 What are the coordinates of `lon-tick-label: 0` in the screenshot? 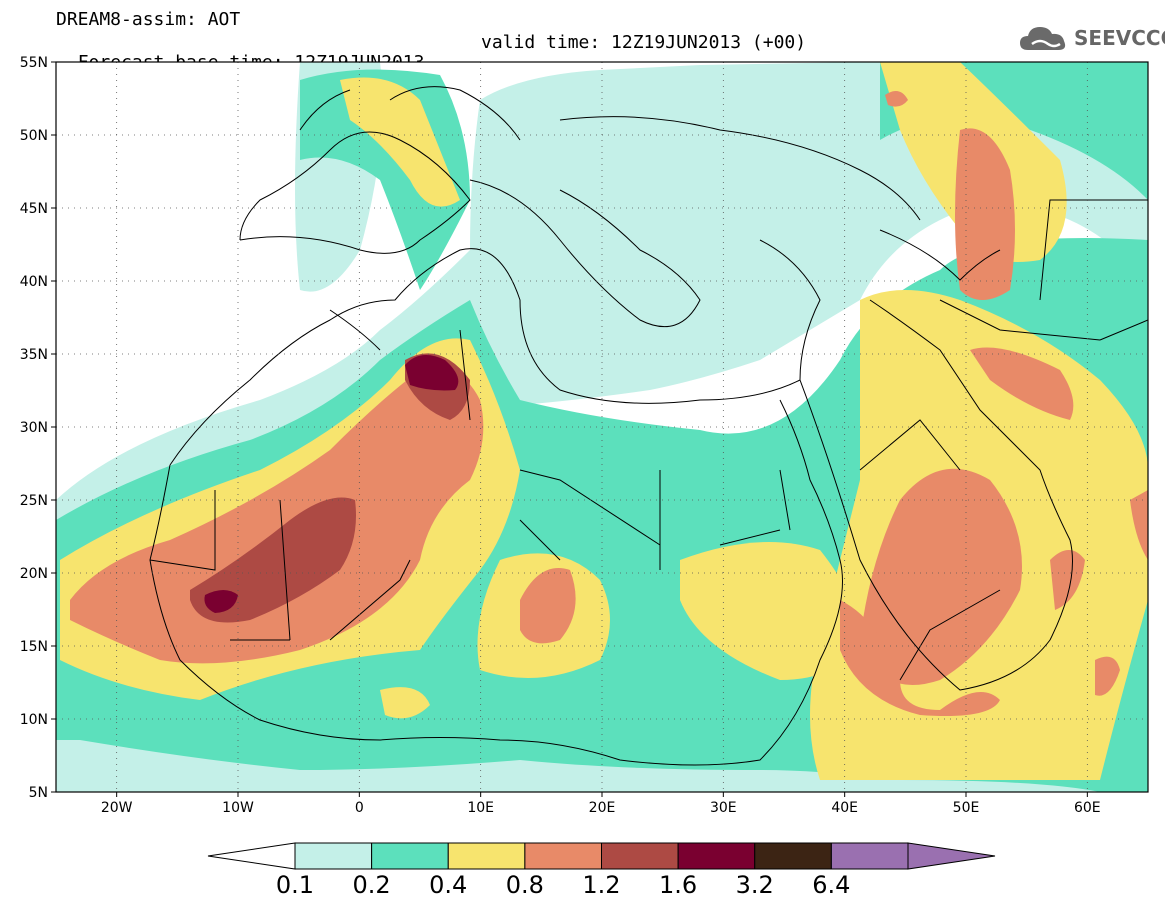 It's located at (359, 808).